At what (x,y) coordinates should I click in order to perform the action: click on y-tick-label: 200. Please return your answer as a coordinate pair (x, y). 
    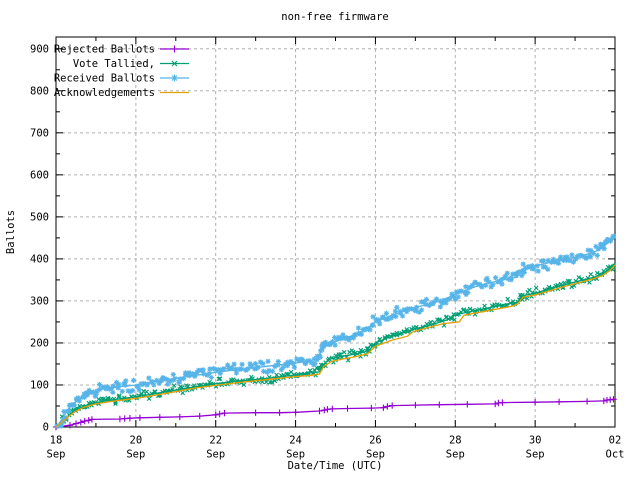
    Looking at the image, I should click on (39, 343).